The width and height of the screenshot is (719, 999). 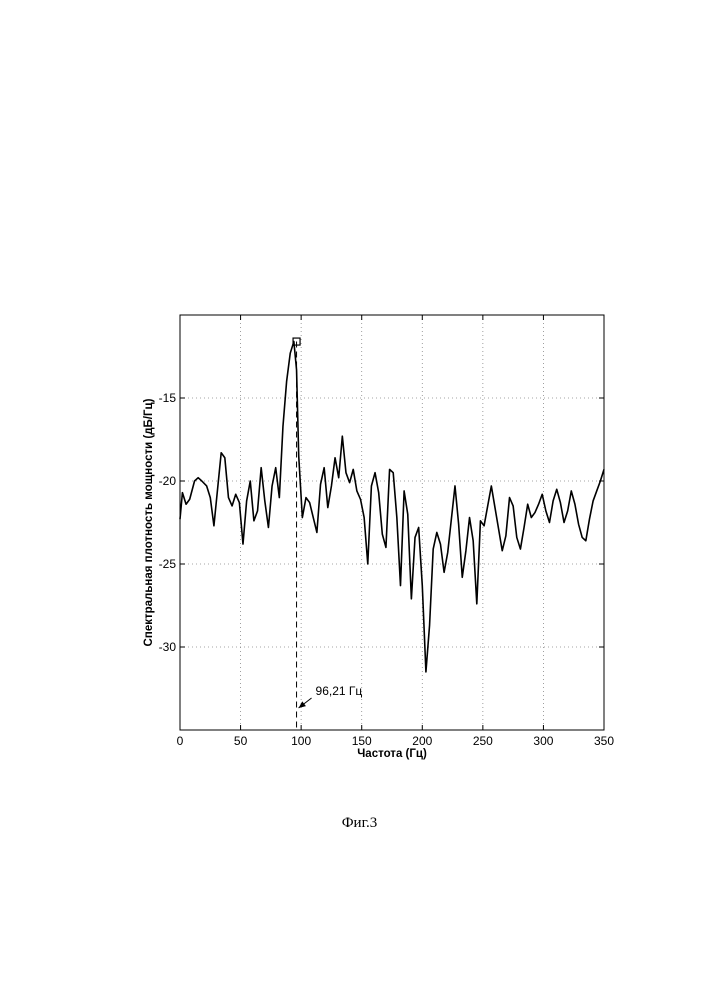 I want to click on peak-annotation-label: 96,21 Гц, so click(x=339, y=691).